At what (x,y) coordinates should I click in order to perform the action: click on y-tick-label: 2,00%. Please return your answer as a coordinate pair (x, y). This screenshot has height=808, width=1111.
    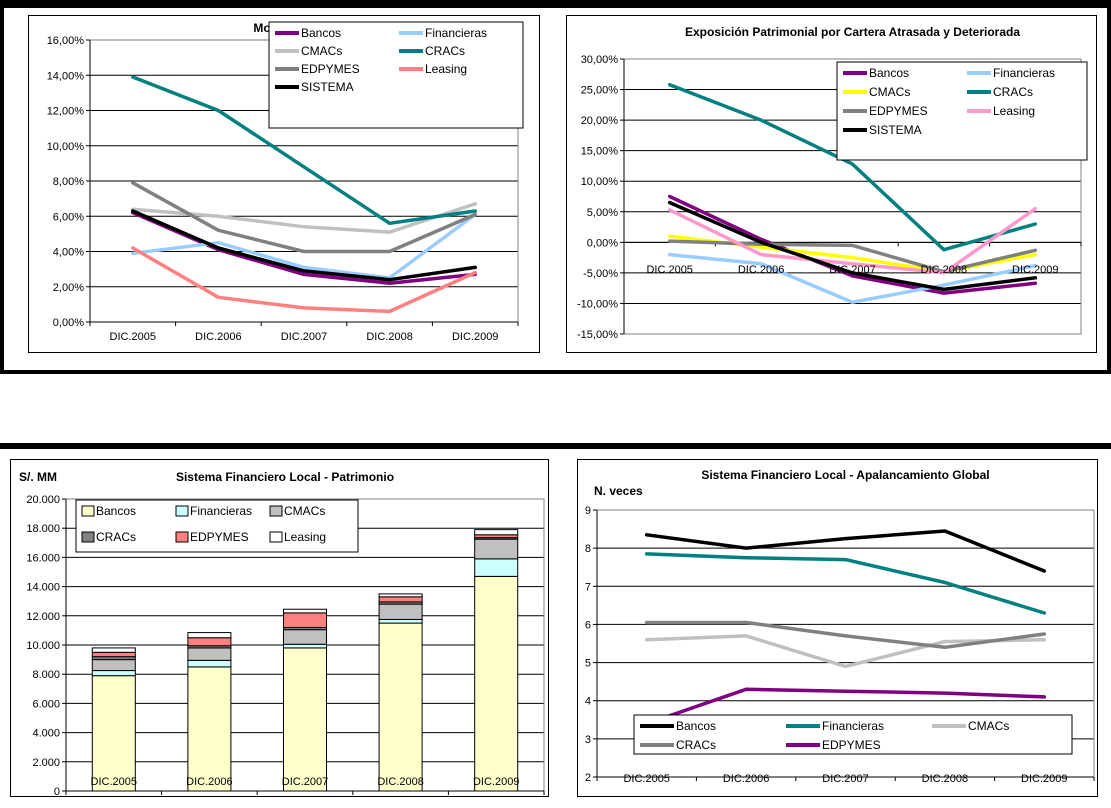
    Looking at the image, I should click on (68, 288).